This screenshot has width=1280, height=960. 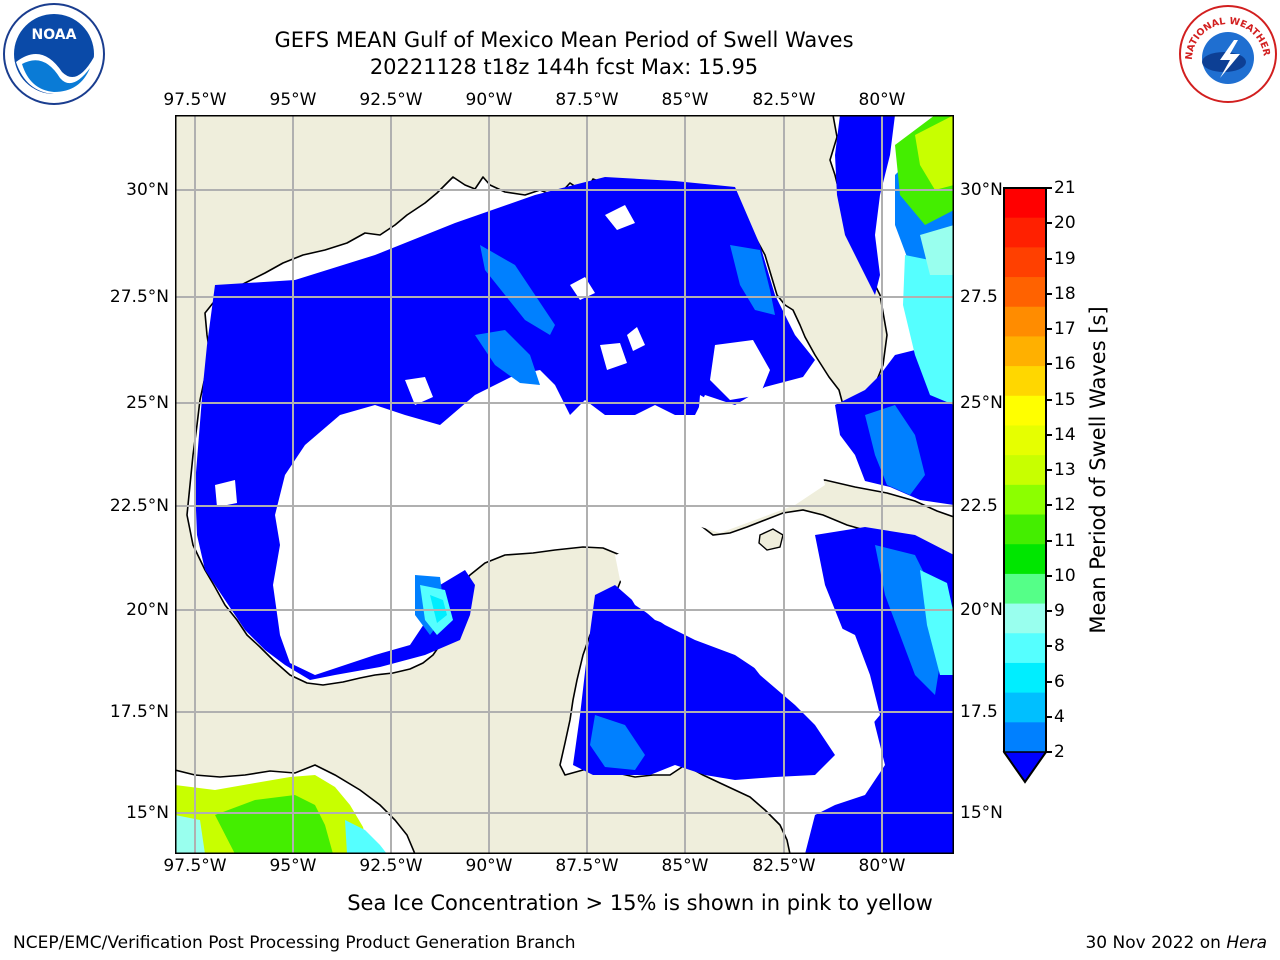 I want to click on colorbar-tick-label: 10, so click(x=1065, y=575).